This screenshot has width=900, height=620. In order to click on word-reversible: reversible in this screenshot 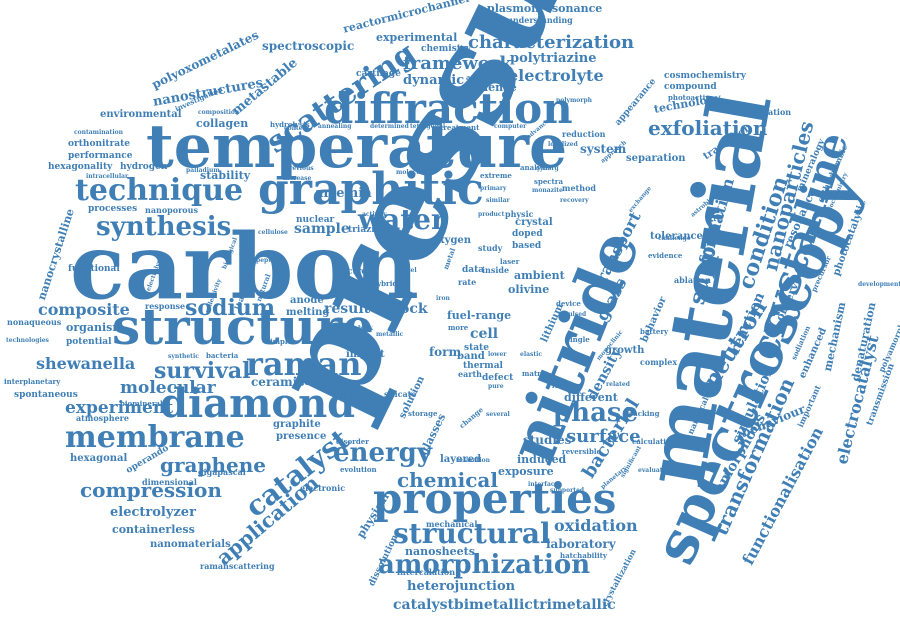, I will do `click(581, 451)`.